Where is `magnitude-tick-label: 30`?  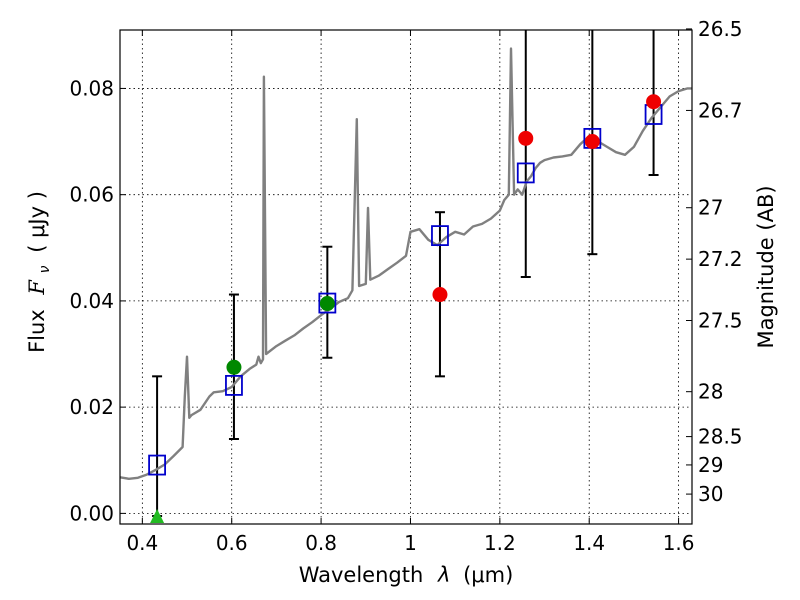 magnitude-tick-label: 30 is located at coordinates (710, 494).